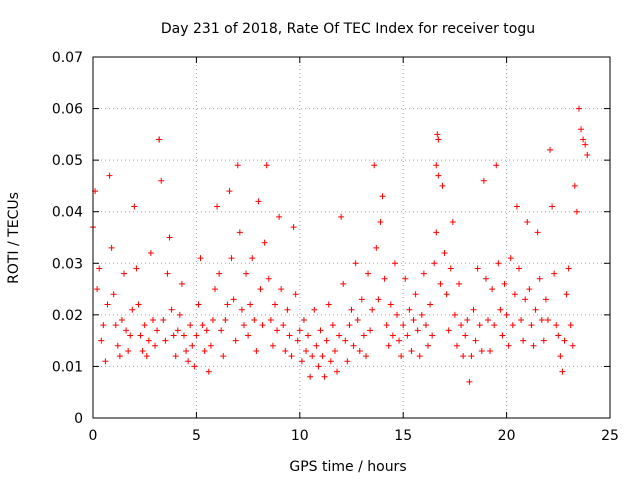  Describe the element at coordinates (67, 316) in the screenshot. I see `y-tick-label: 0.02` at that location.